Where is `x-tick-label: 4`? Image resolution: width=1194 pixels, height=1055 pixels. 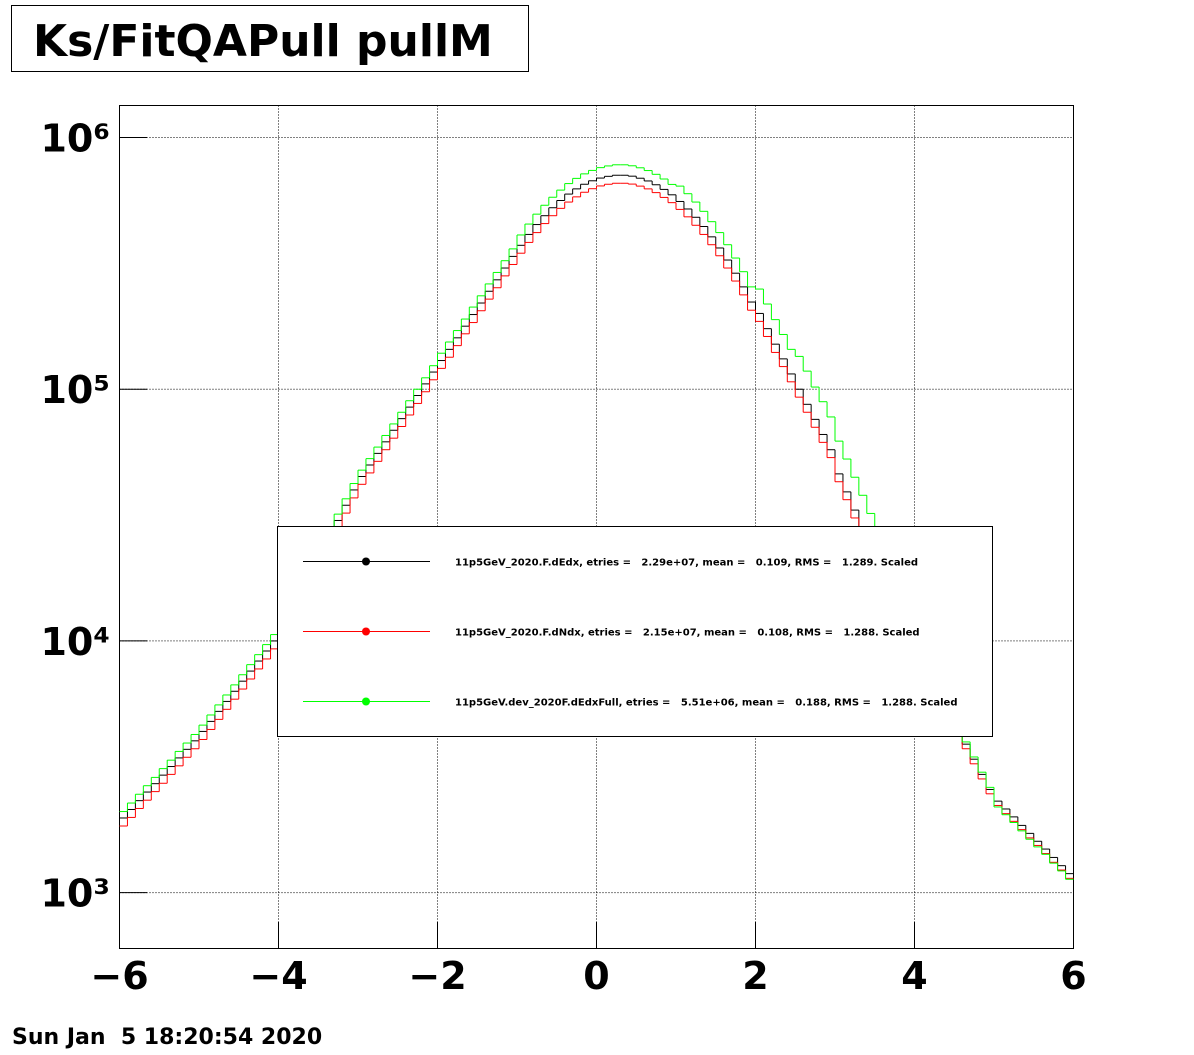
x-tick-label: 4 is located at coordinates (914, 976).